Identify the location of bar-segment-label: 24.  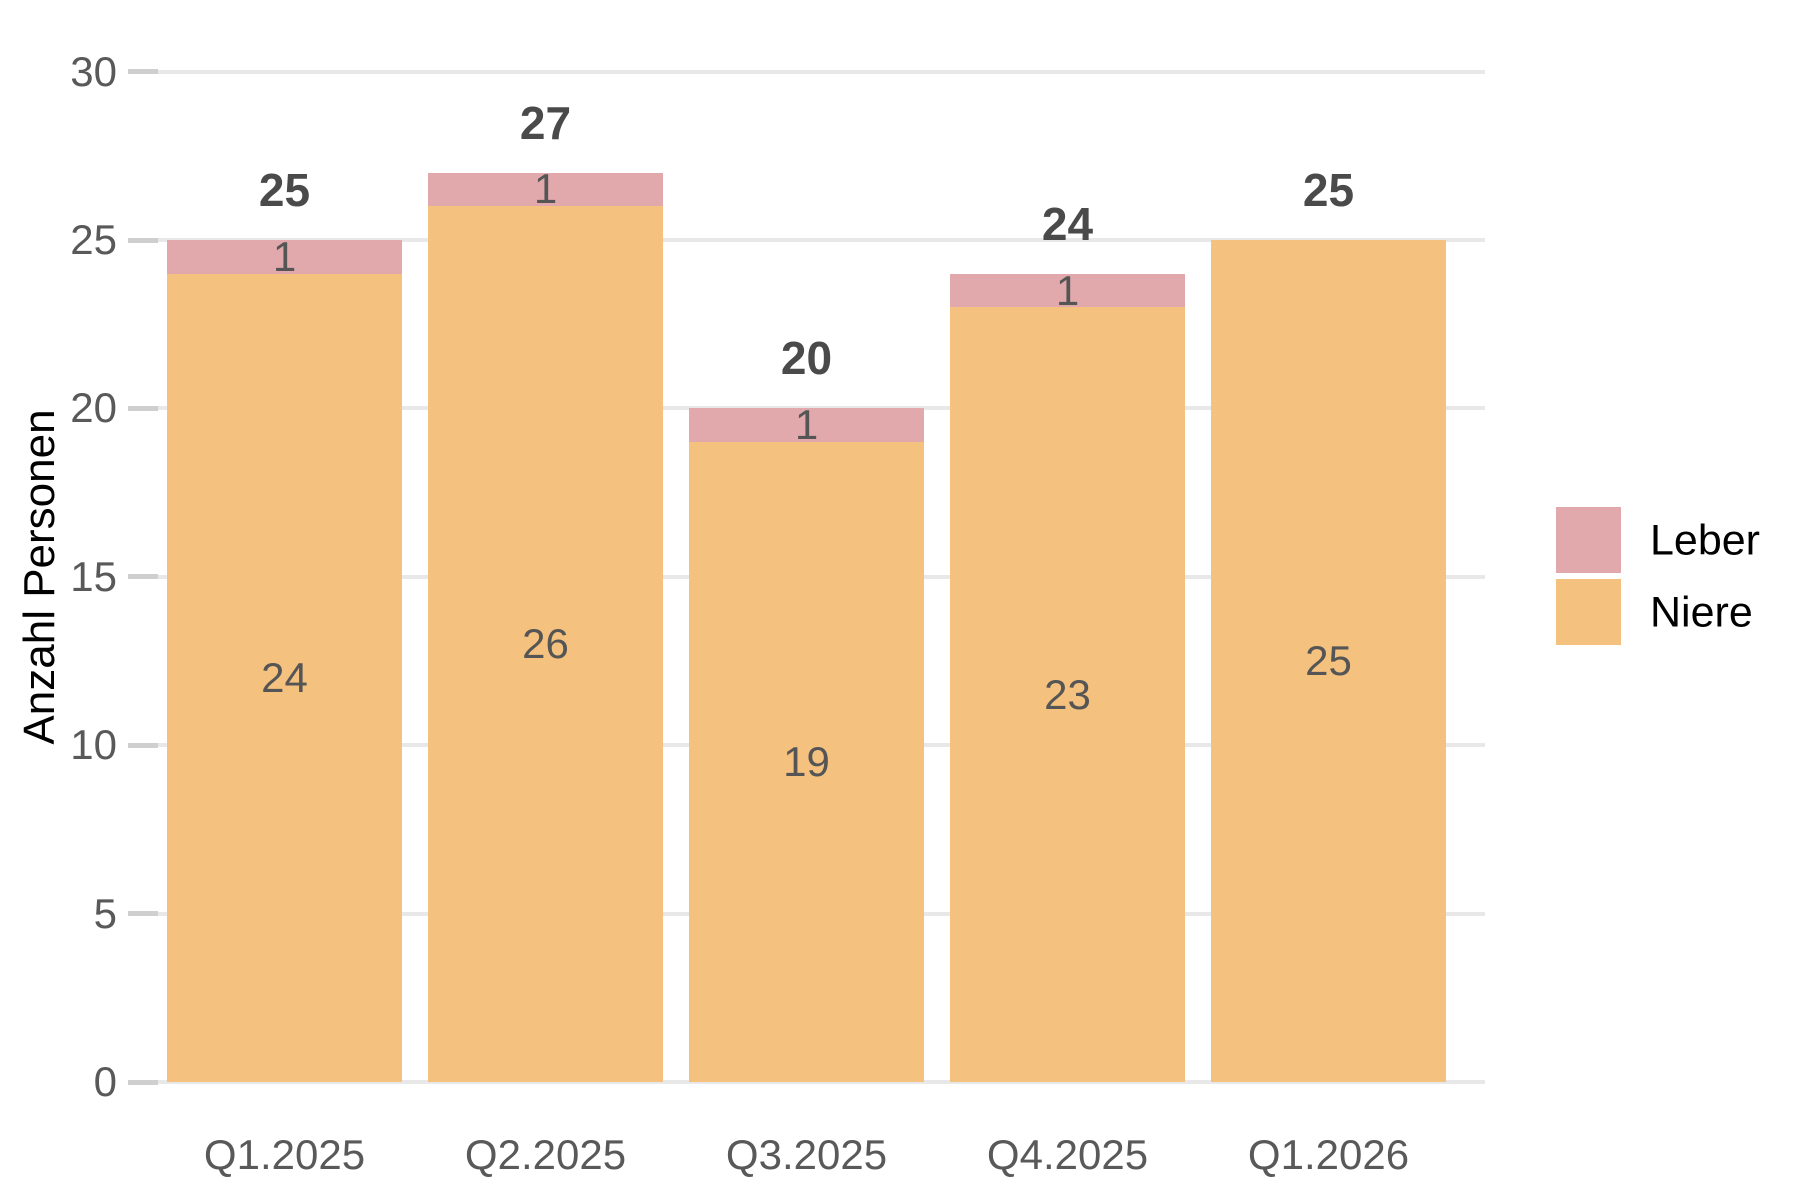
(284, 677).